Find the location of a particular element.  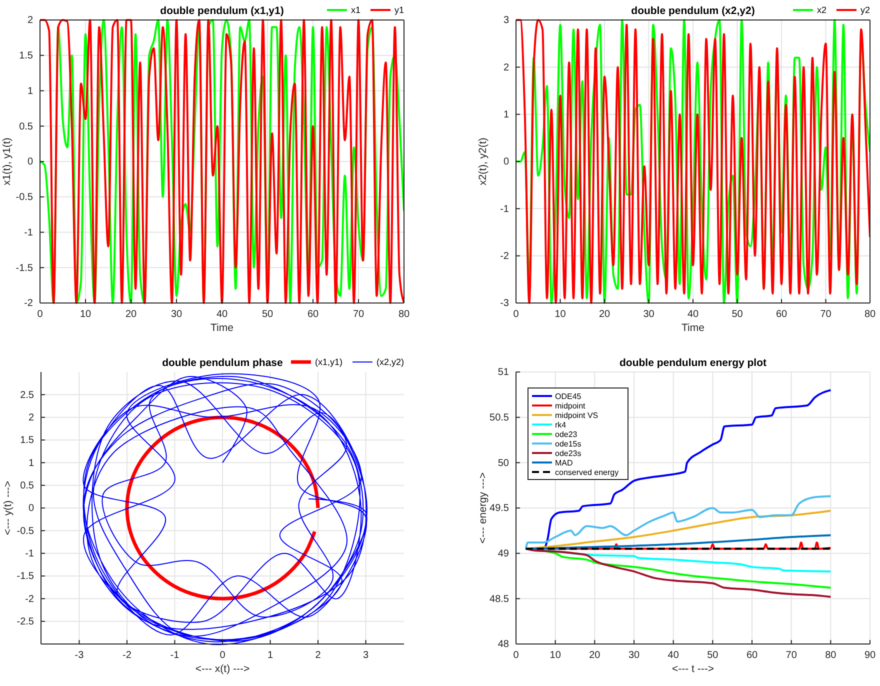

legend-label: rk4 is located at coordinates (561, 425).